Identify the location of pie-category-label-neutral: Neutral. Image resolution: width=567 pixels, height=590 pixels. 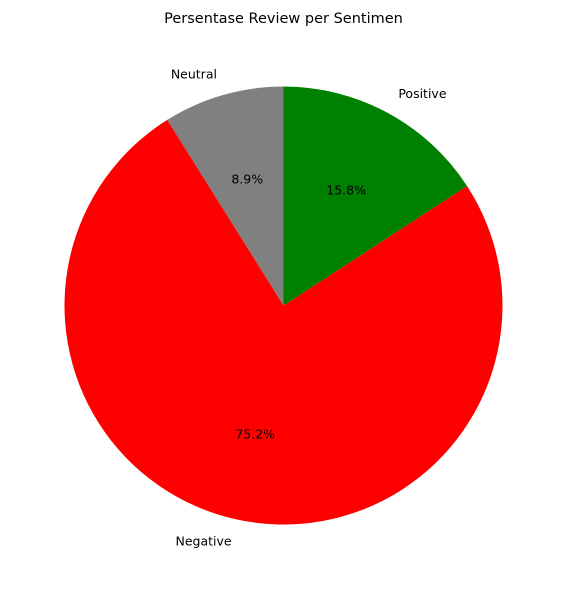
(194, 73).